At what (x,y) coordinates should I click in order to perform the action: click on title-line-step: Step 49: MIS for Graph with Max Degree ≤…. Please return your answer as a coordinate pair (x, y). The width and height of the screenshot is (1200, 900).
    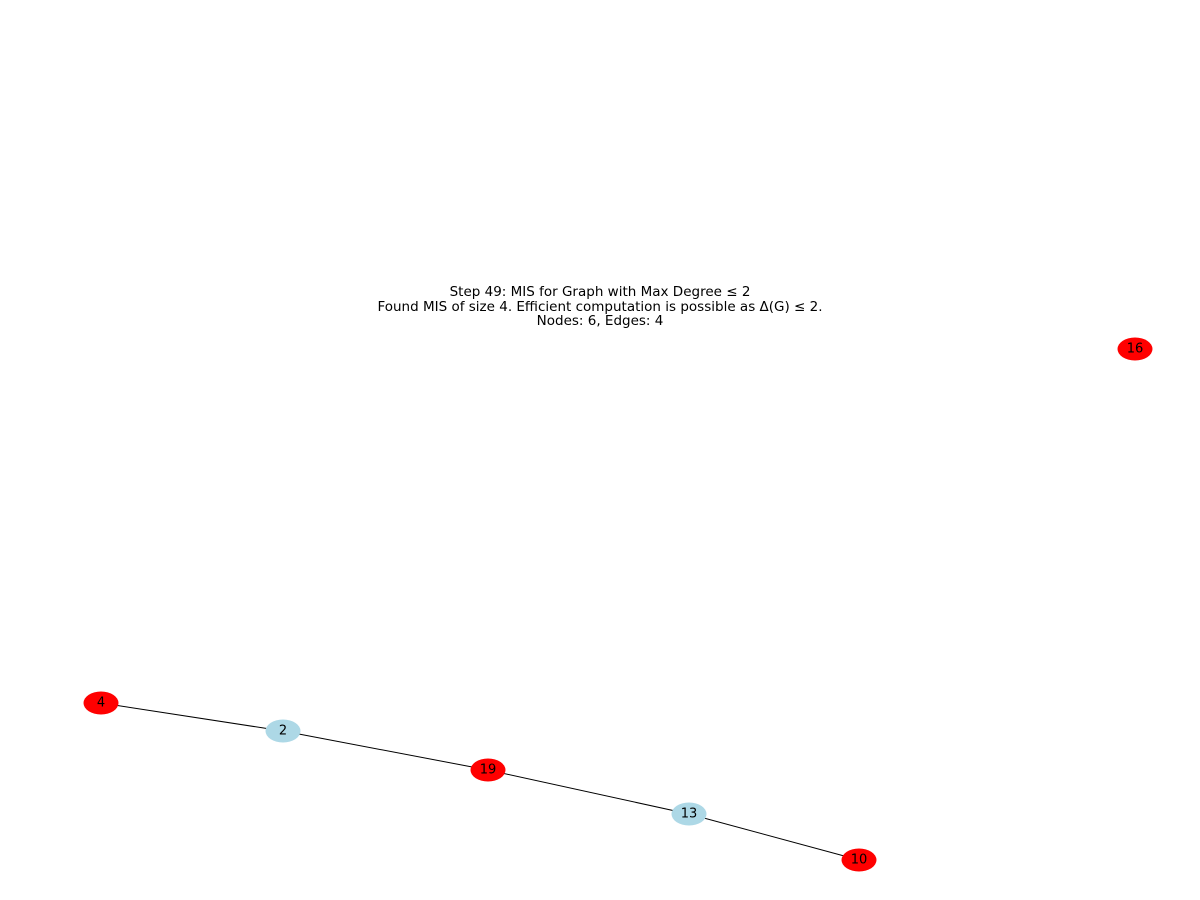
    Looking at the image, I should click on (600, 292).